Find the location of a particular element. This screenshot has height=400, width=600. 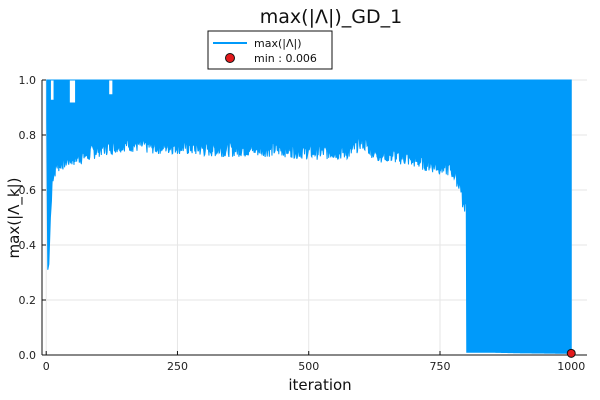

x-axis-title: iteration is located at coordinates (319, 385).